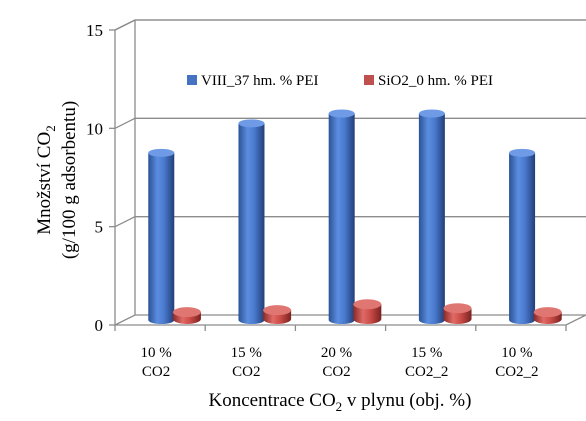  I want to click on legend-item-1: VIII_37 hm. % PEI, so click(252, 81).